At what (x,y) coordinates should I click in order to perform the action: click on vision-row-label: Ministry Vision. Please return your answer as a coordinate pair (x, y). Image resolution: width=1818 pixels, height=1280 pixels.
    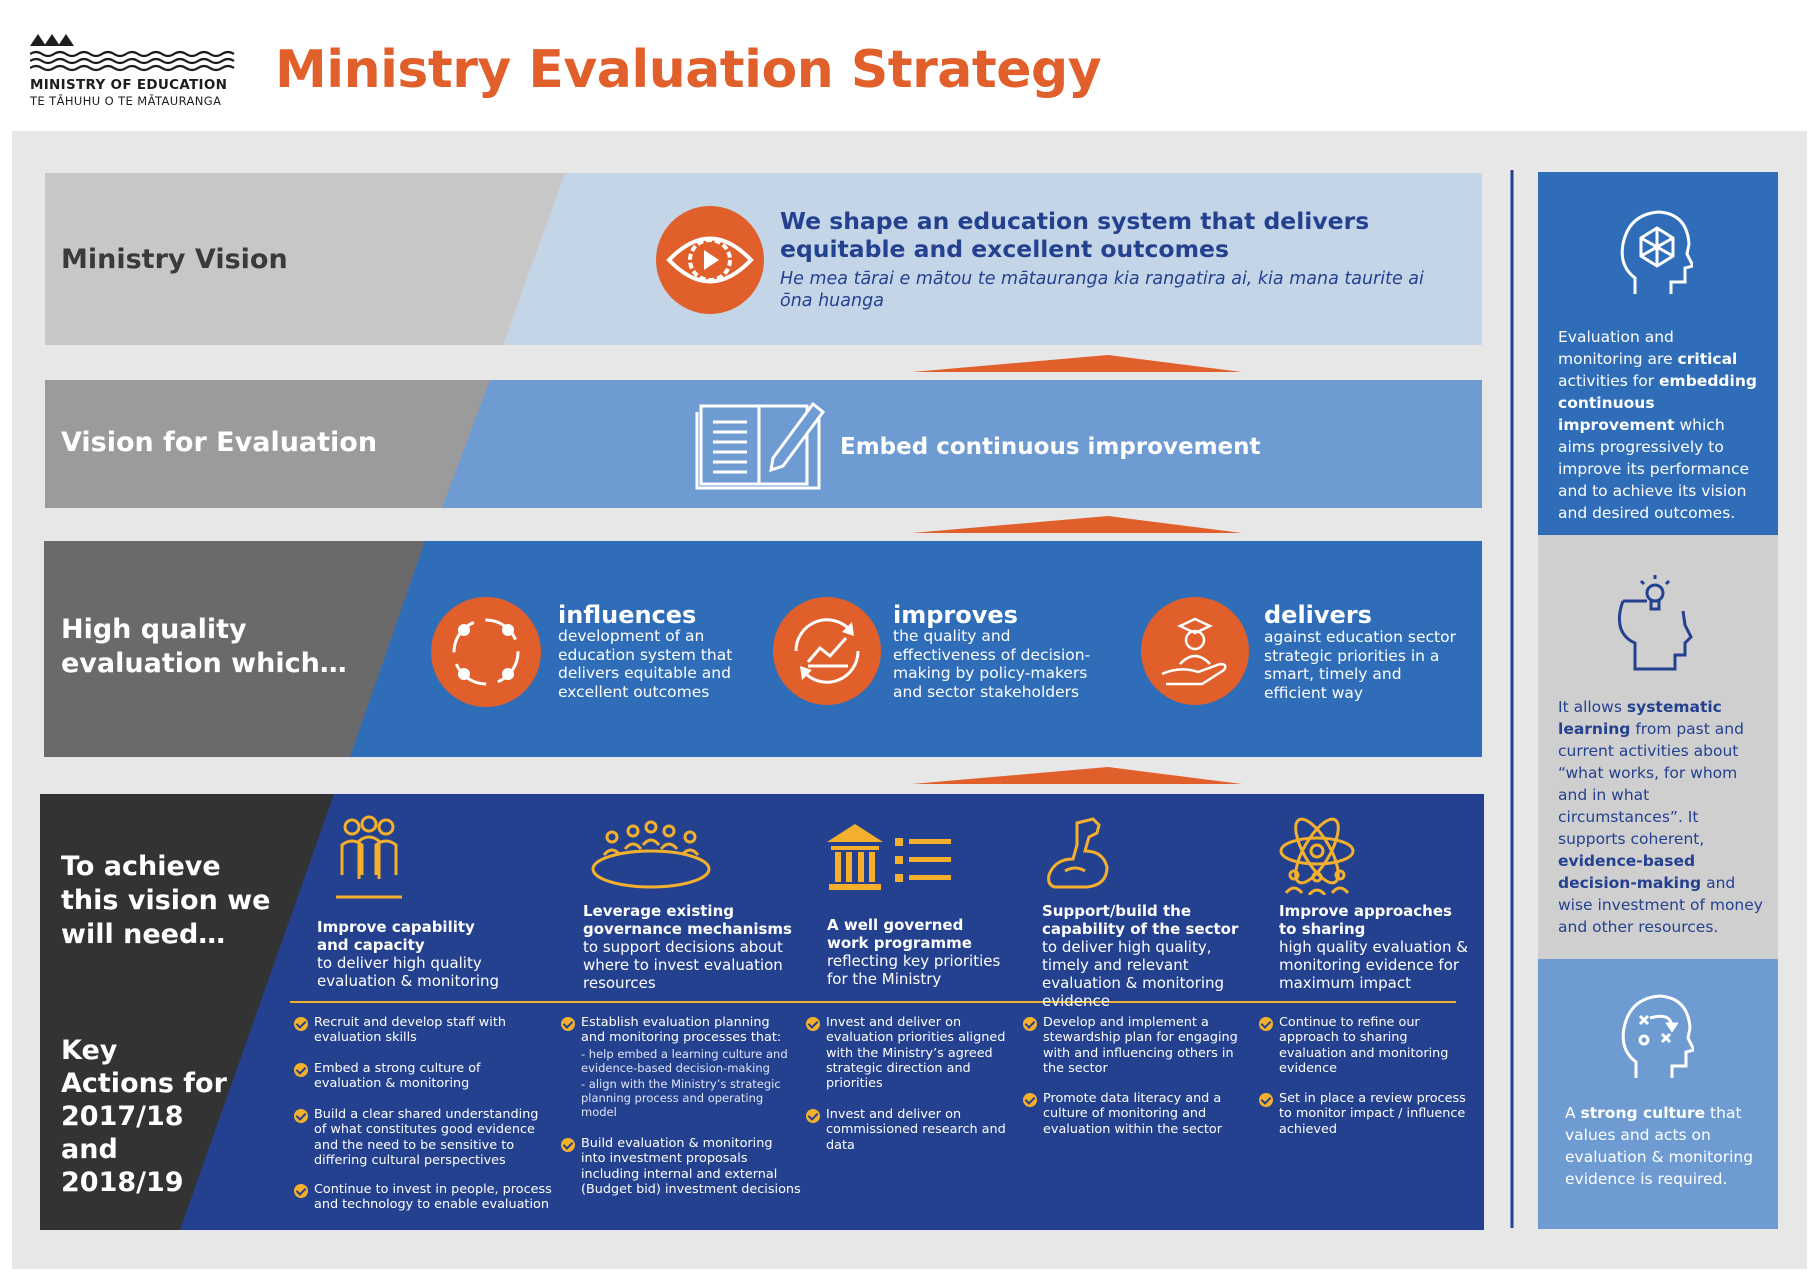
    Looking at the image, I should click on (174, 259).